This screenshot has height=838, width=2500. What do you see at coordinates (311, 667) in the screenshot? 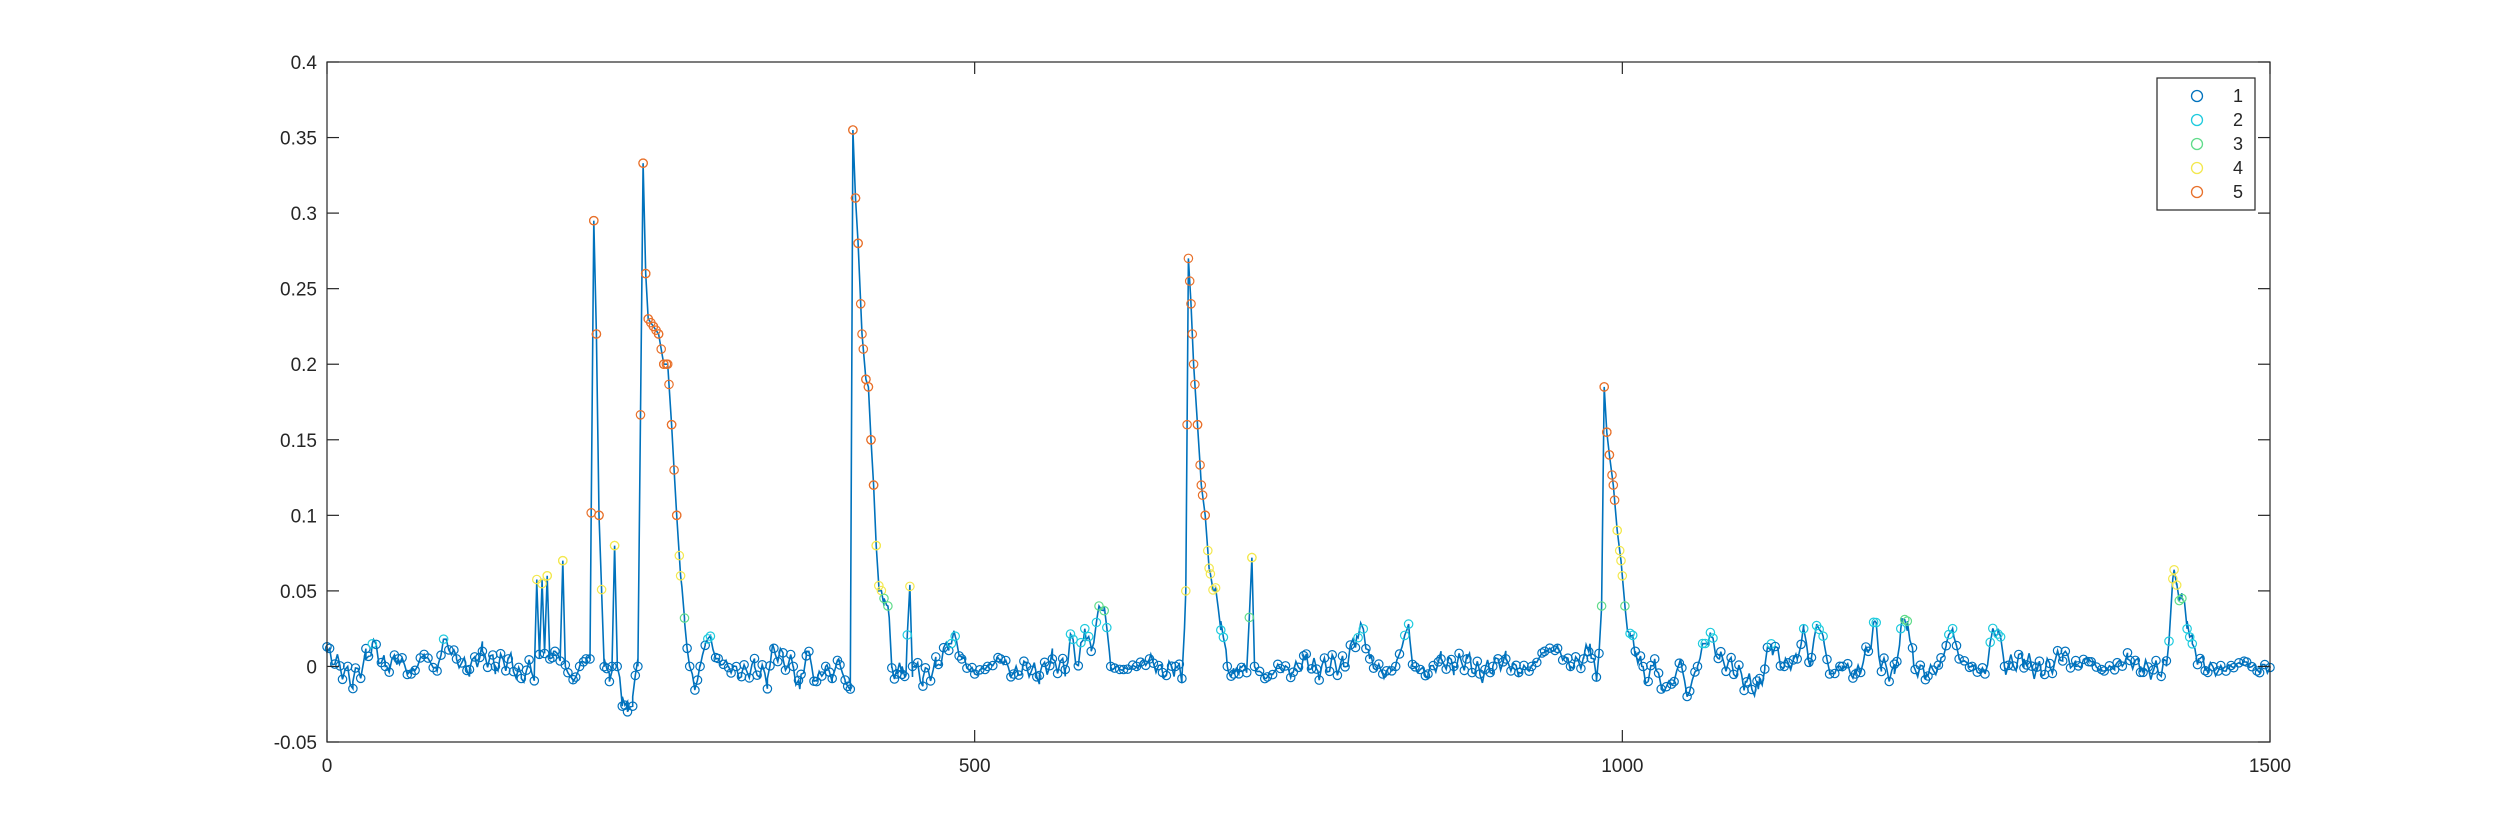
I see `y-tick-label: 0` at bounding box center [311, 667].